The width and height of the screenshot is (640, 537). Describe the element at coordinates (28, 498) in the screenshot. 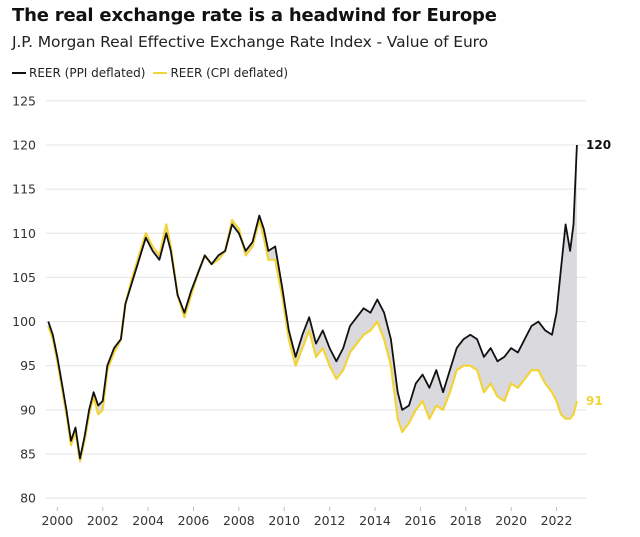

I see `y-tick-label: 80` at that location.